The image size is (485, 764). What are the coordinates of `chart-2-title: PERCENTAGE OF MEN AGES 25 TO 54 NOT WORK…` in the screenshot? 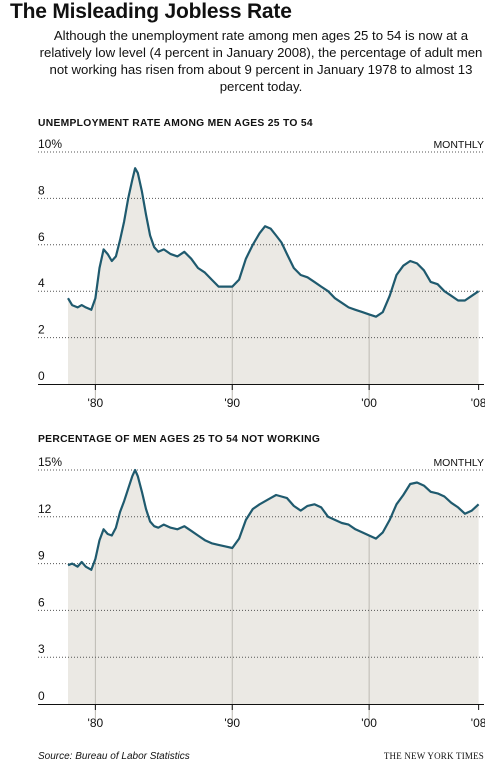 It's located at (179, 439).